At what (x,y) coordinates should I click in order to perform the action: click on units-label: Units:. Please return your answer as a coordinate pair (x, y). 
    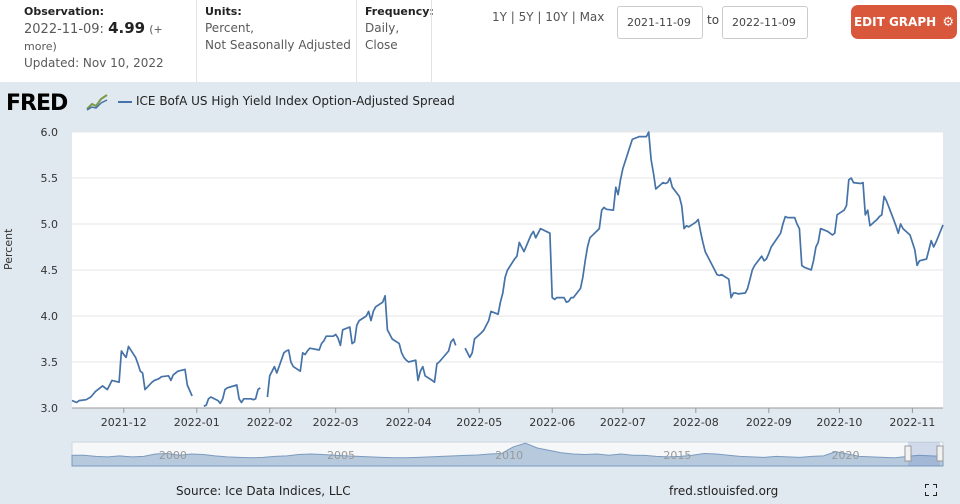
    Looking at the image, I should click on (223, 11).